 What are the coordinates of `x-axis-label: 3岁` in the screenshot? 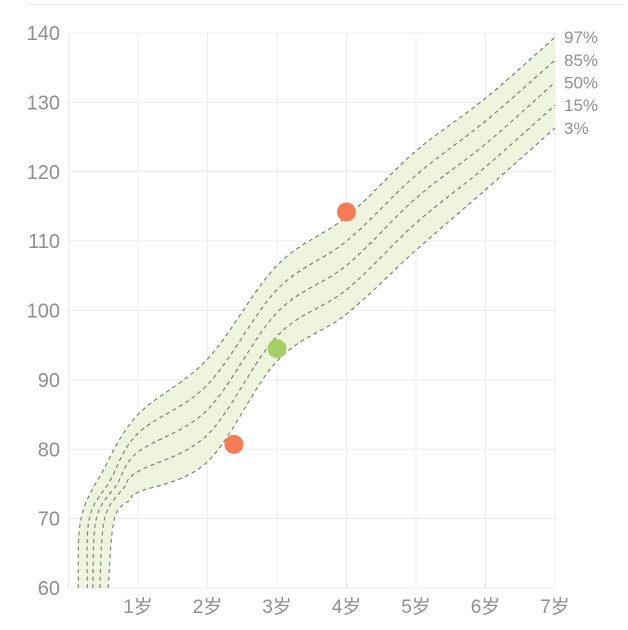 It's located at (277, 607).